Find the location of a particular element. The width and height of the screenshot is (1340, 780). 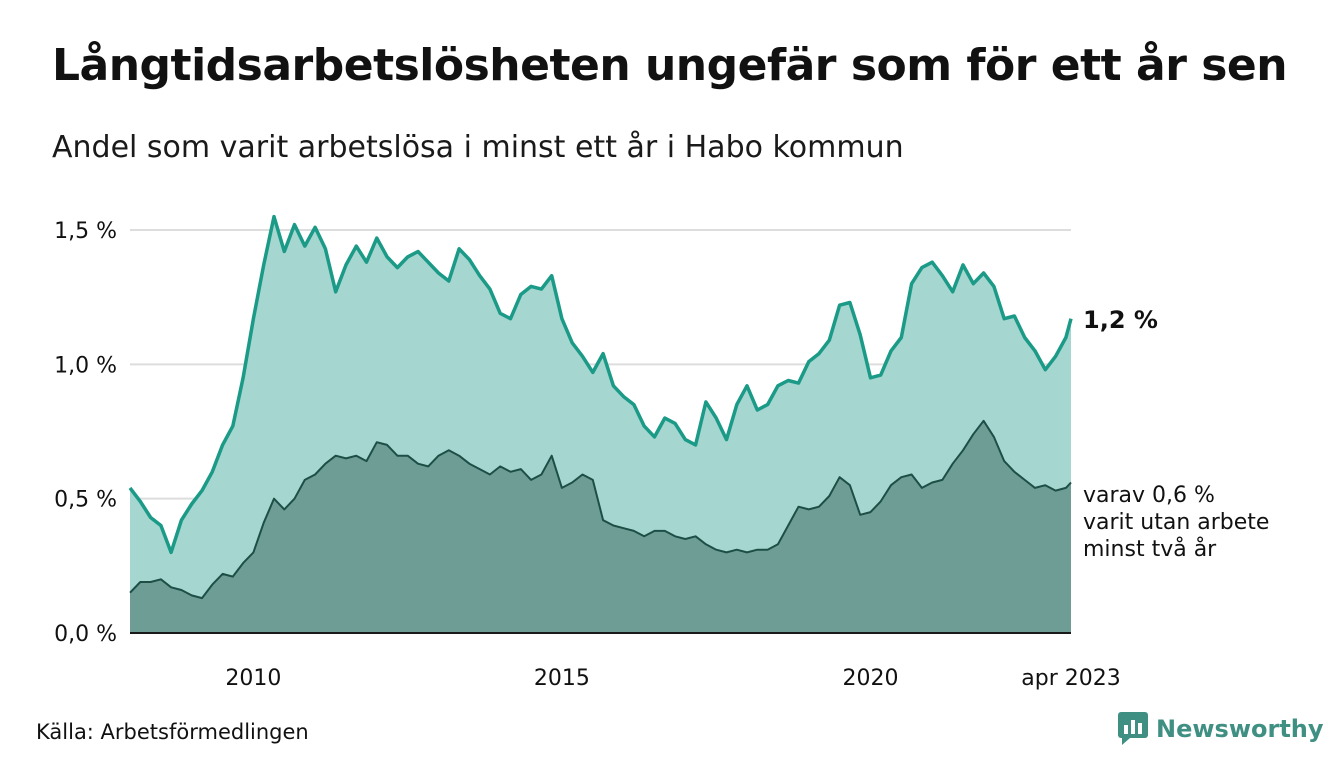

y-tick-label: 0,0 % is located at coordinates (85, 634).